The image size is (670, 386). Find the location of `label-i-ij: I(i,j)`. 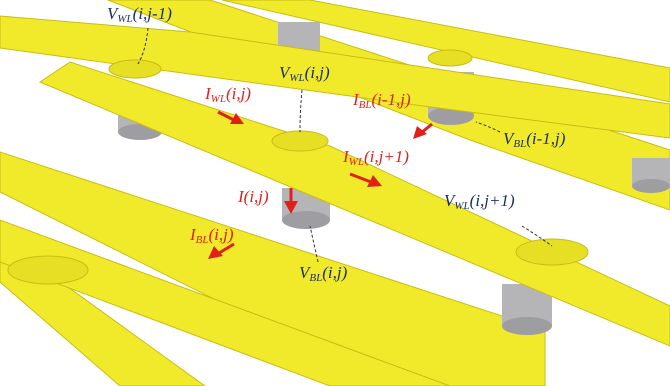

label-i-ij: I(i,j) is located at coordinates (253, 196).